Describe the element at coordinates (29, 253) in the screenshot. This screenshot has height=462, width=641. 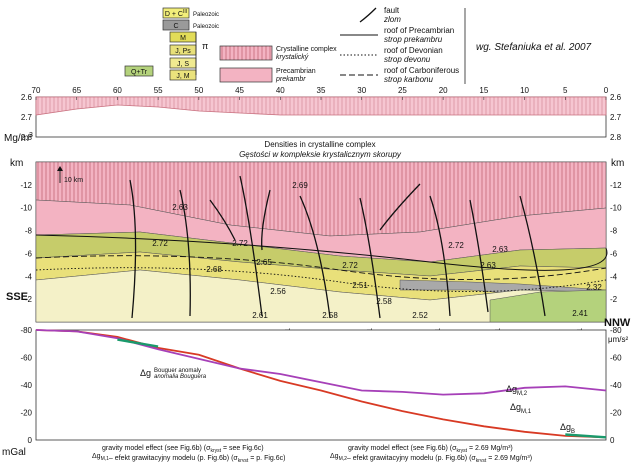
I see `depth-tick-label: -6` at that location.